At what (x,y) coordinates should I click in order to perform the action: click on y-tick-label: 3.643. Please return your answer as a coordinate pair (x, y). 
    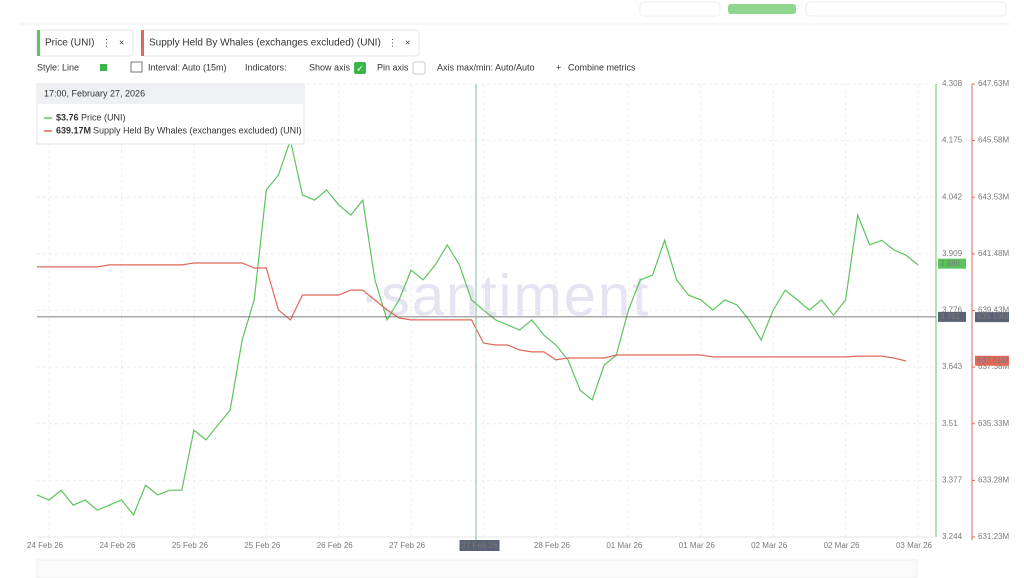
    Looking at the image, I should click on (952, 366).